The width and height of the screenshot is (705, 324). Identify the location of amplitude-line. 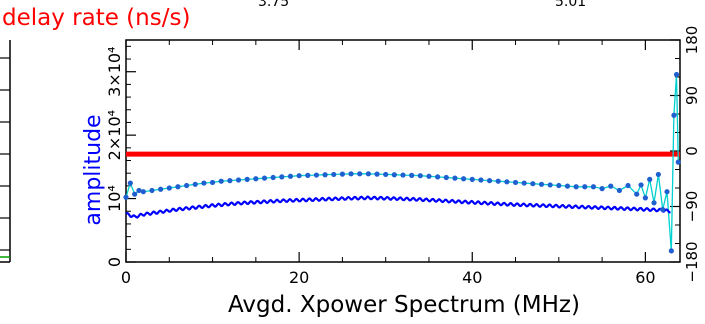
(398, 207).